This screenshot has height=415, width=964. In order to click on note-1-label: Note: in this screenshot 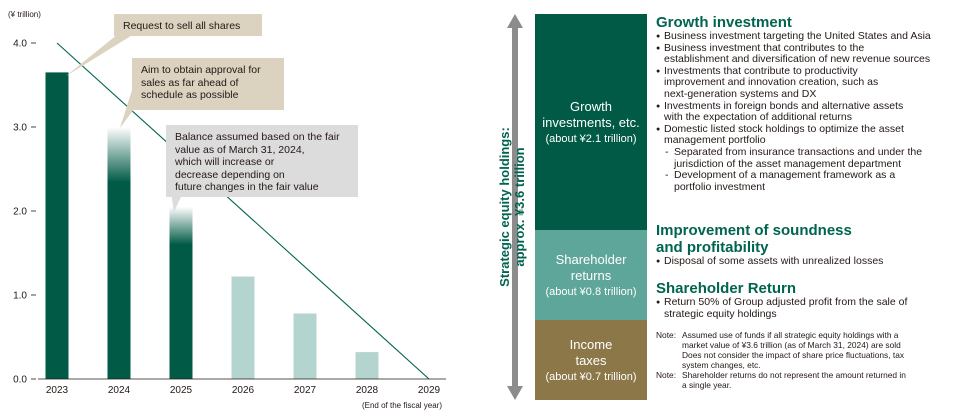, I will do `click(666, 335)`.